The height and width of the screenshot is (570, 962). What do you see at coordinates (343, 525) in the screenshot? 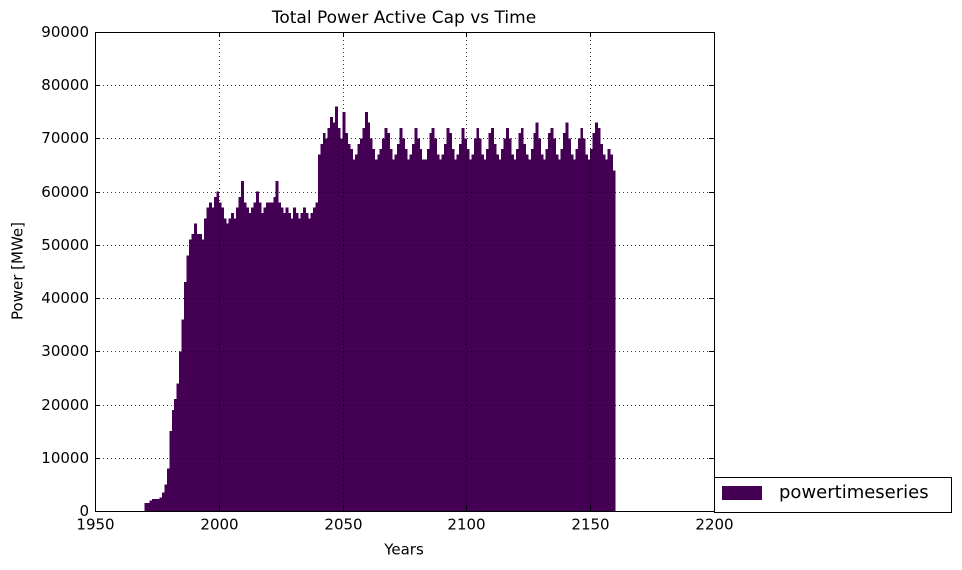
I see `x-tick-label: 2050` at bounding box center [343, 525].